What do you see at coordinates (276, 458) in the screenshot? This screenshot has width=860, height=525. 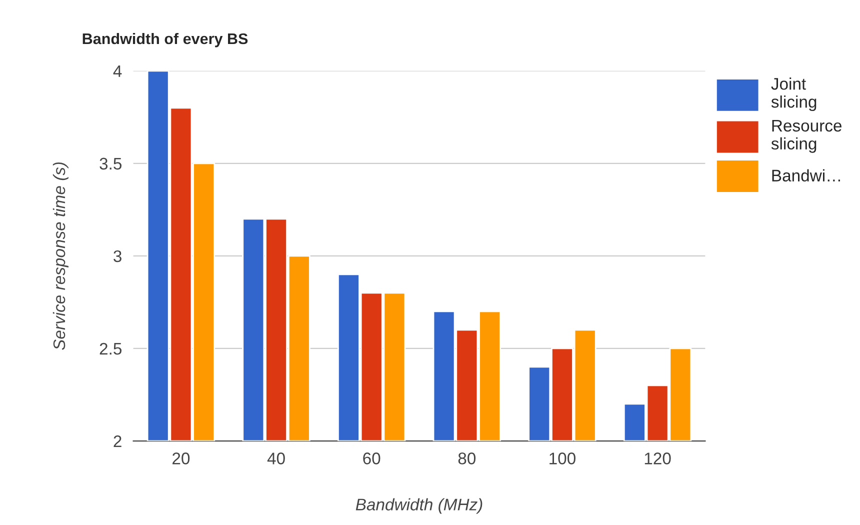 I see `x-tick-label: 40` at bounding box center [276, 458].